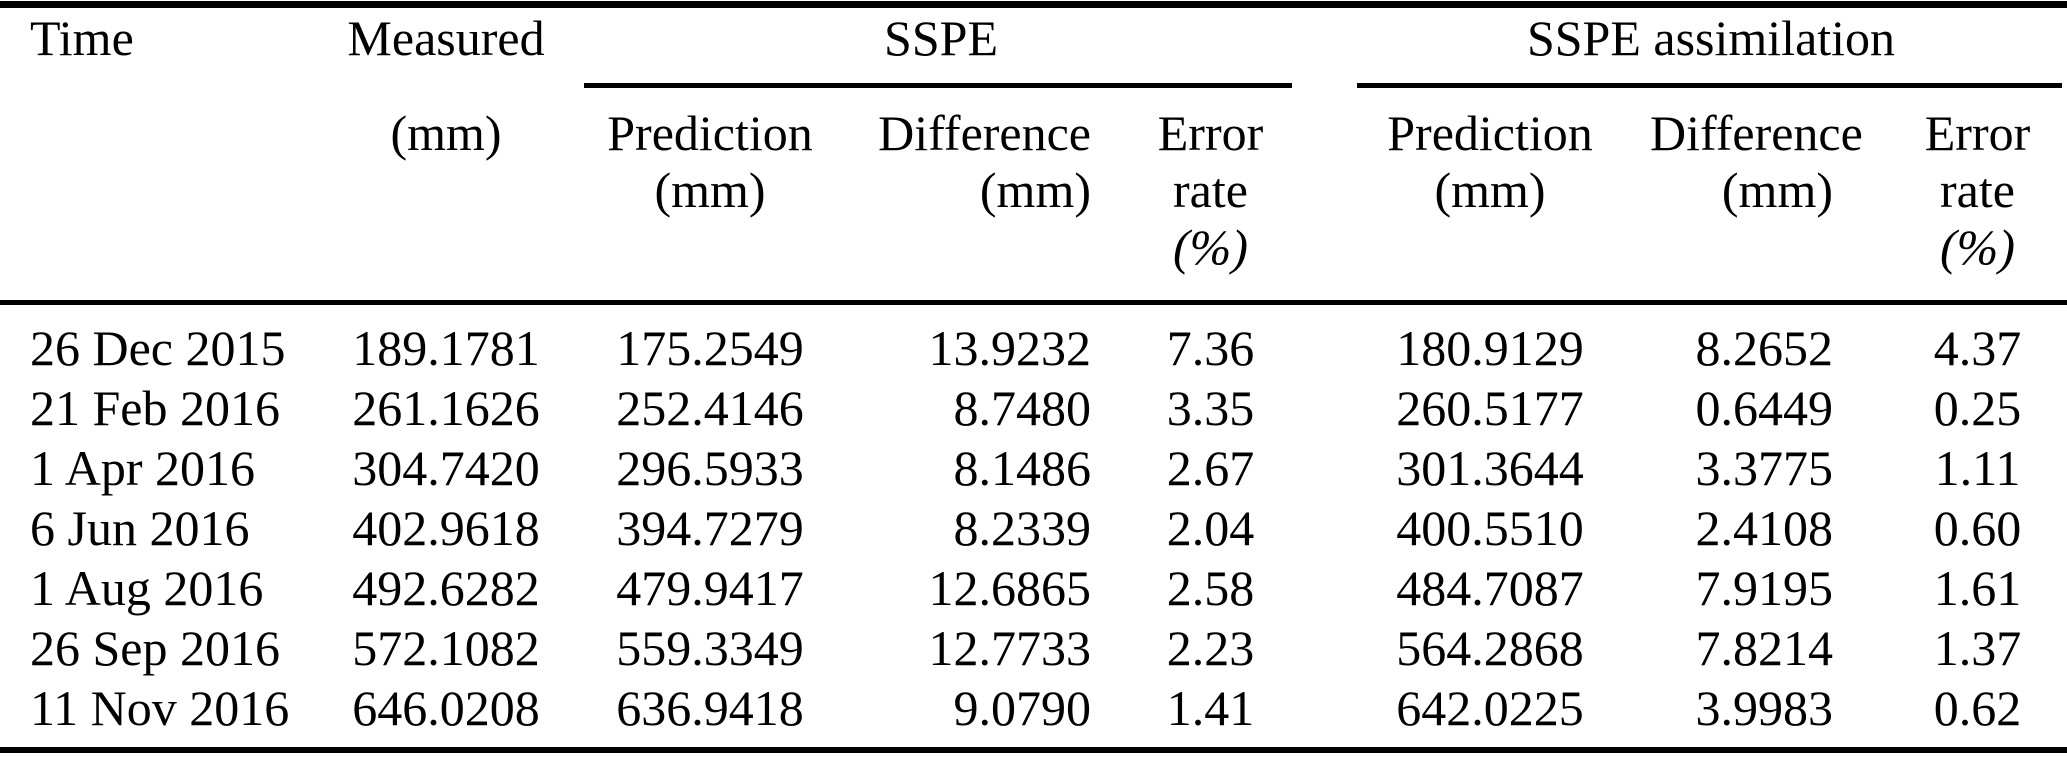 The width and height of the screenshot is (2067, 758). I want to click on cell-sspe-error: 2.58, so click(1210, 588).